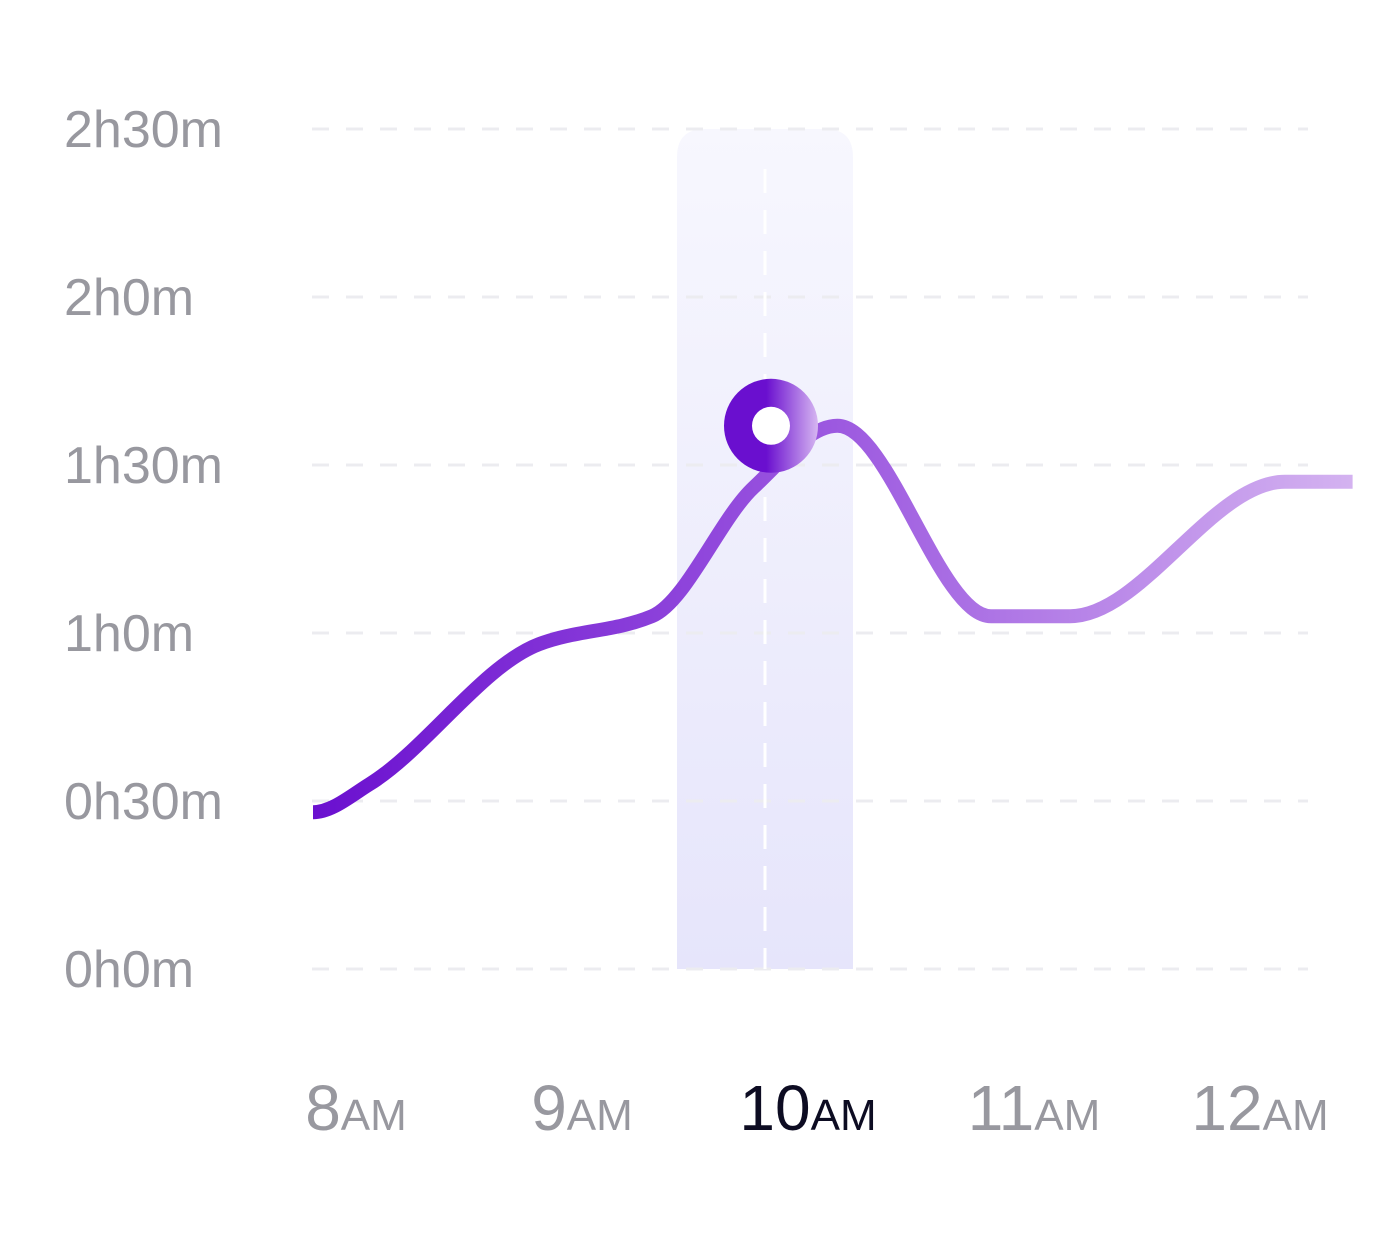 The width and height of the screenshot is (1373, 1253). What do you see at coordinates (771, 425) in the screenshot?
I see `highlight-point-center` at bounding box center [771, 425].